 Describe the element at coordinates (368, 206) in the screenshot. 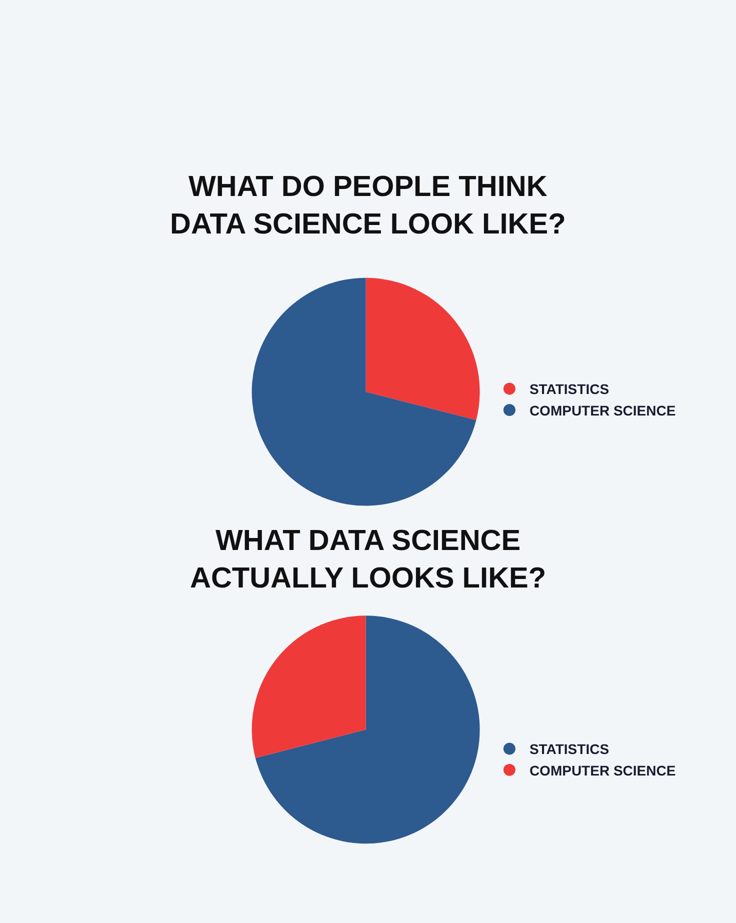

I see `chart-title: WHAT DO PEOPLE THINK DATA SCIENCE LOOK LIKE?` at that location.